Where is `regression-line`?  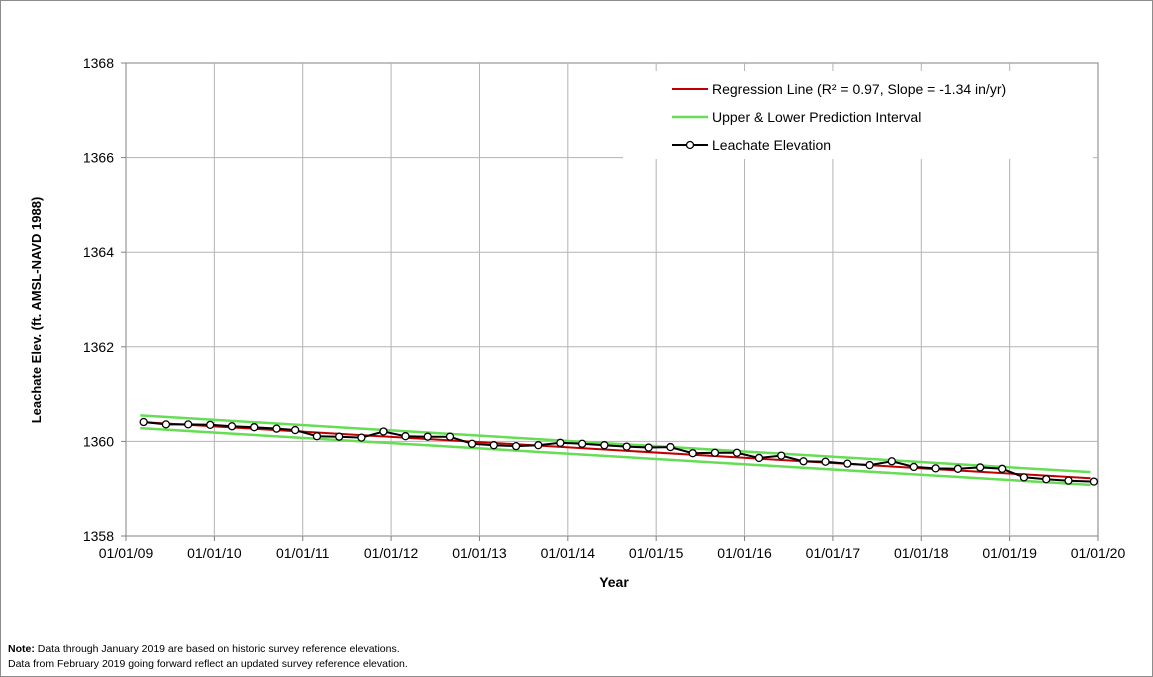 regression-line is located at coordinates (615, 450).